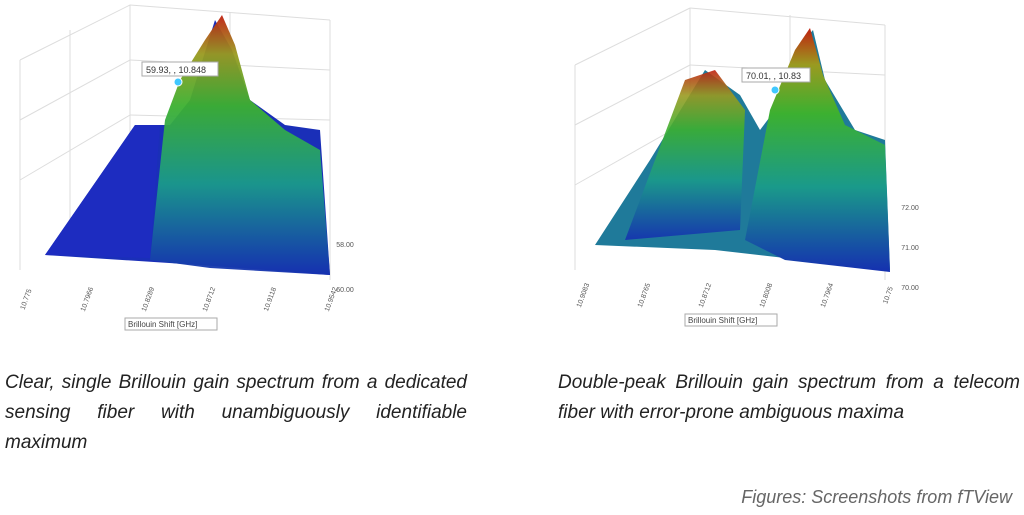 Image resolution: width=1024 pixels, height=515 pixels. I want to click on footer: Figures: Screenshots from fTView, so click(876, 497).